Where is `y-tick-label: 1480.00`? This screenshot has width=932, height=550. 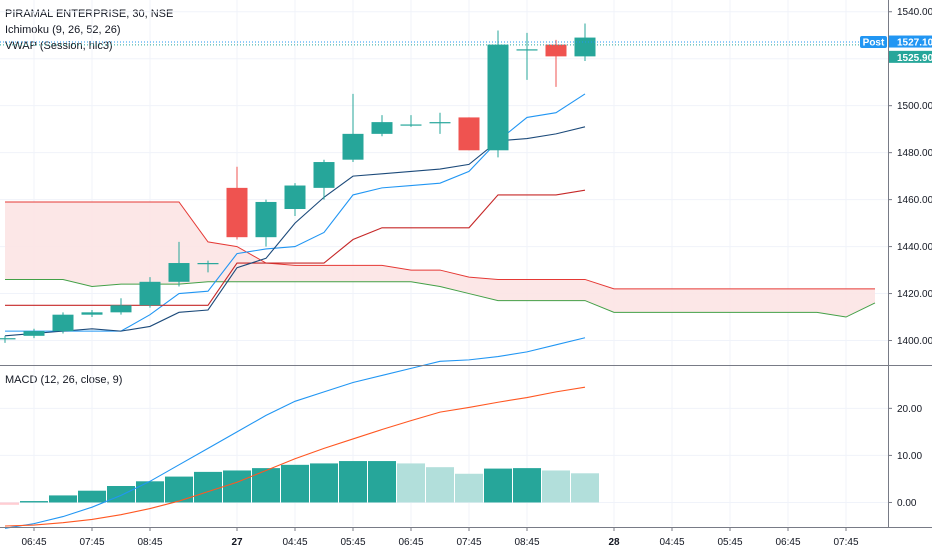 y-tick-label: 1480.00 is located at coordinates (914, 153).